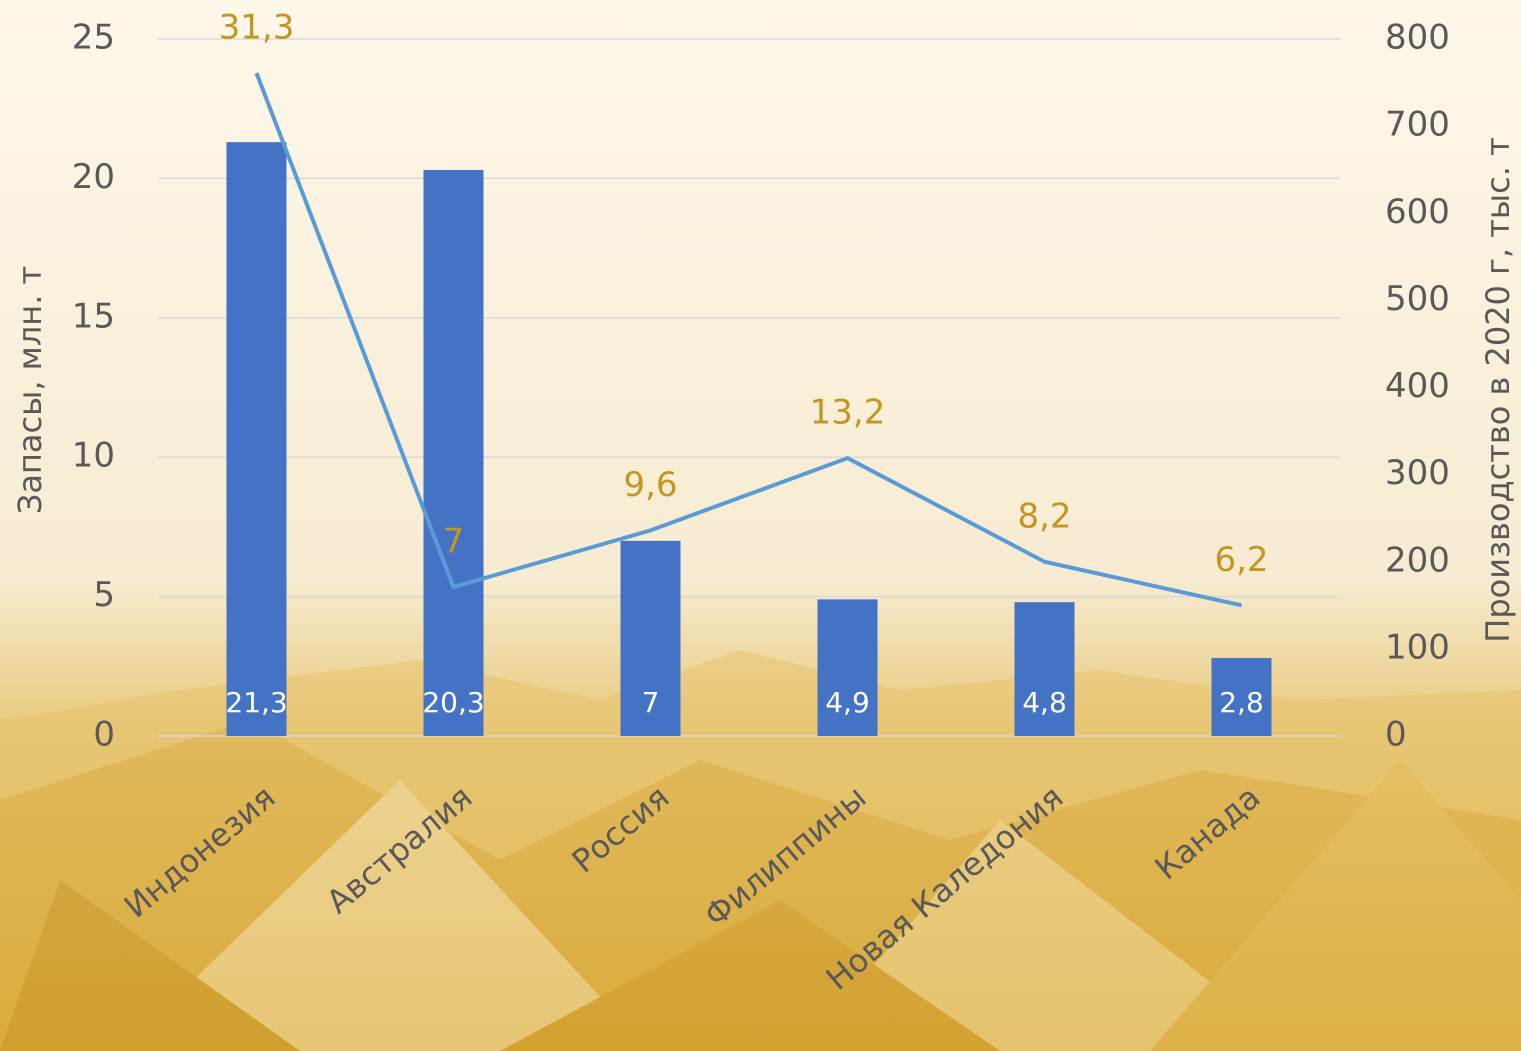 Image resolution: width=1521 pixels, height=1051 pixels. Describe the element at coordinates (1417, 386) in the screenshot. I see `y2-tick-label: 400` at that location.